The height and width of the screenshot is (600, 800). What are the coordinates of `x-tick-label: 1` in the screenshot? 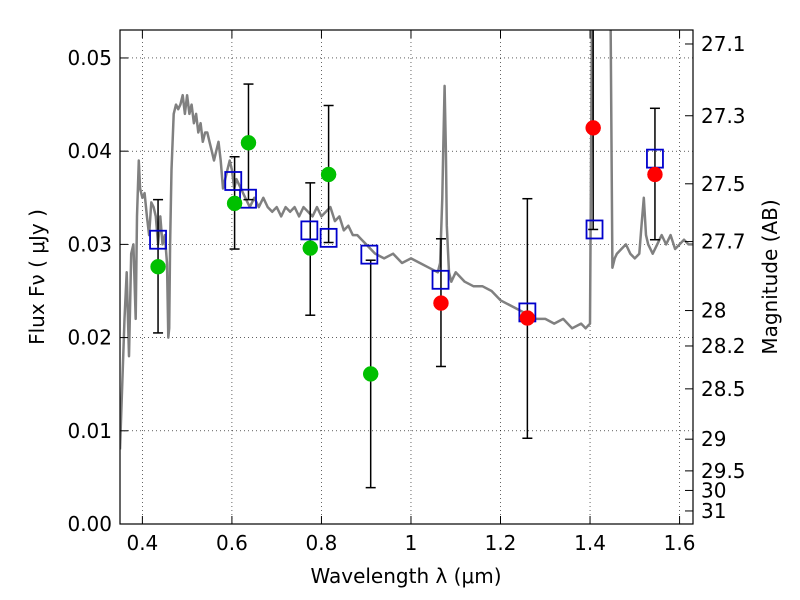 It's located at (411, 543).